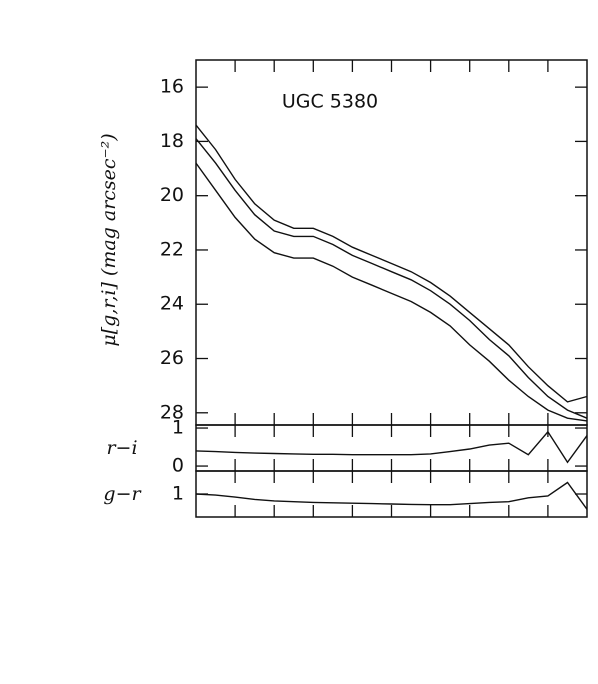 Image resolution: width=598 pixels, height=684 pixels. Describe the element at coordinates (178, 466) in the screenshot. I see `y-tick-label: 0` at that location.